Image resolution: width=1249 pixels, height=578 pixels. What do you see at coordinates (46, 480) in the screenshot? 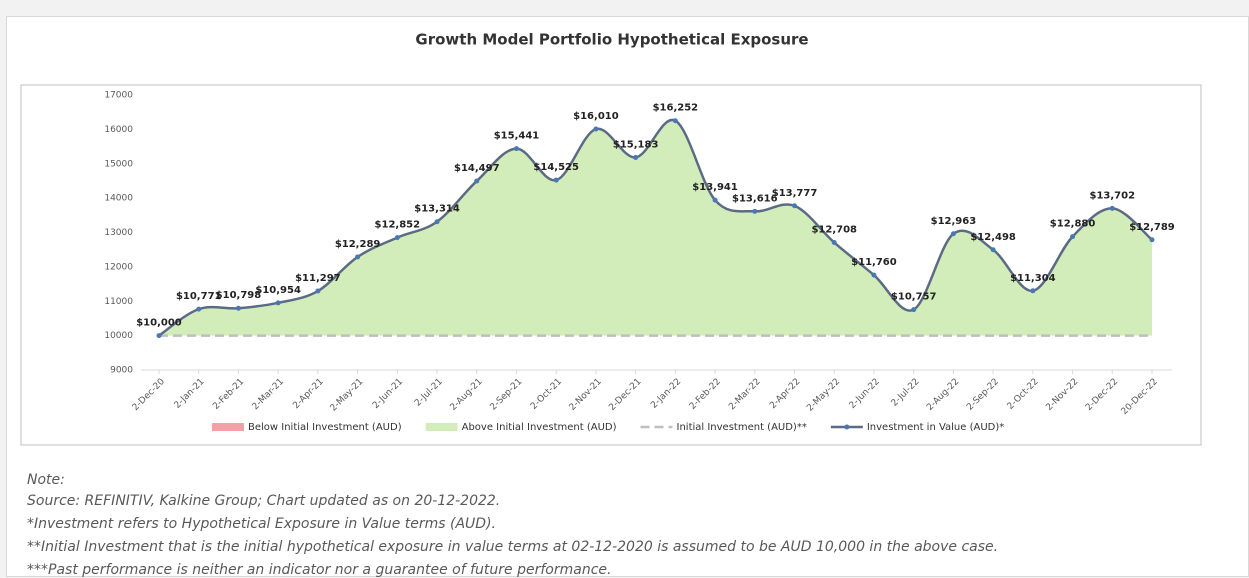
I see `note-heading: Note:` at bounding box center [46, 480].